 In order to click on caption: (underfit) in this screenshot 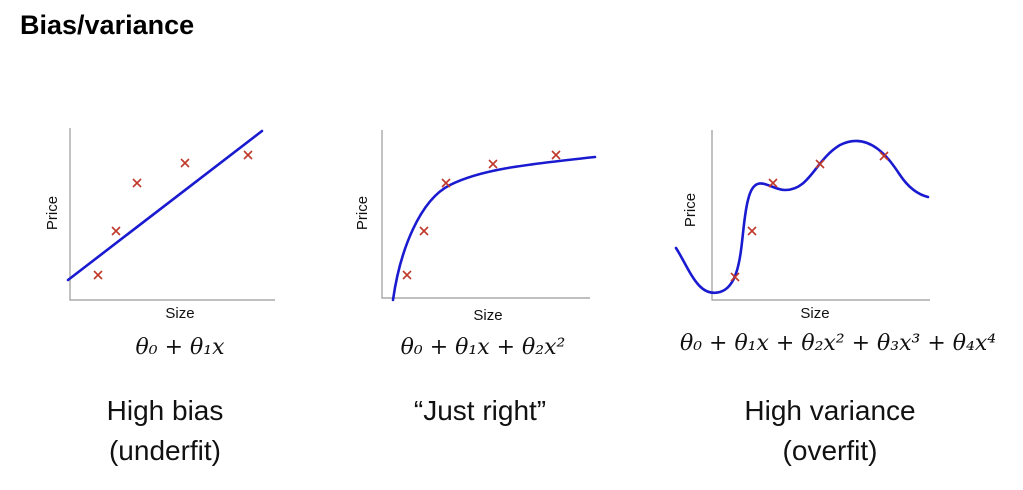, I will do `click(165, 450)`.